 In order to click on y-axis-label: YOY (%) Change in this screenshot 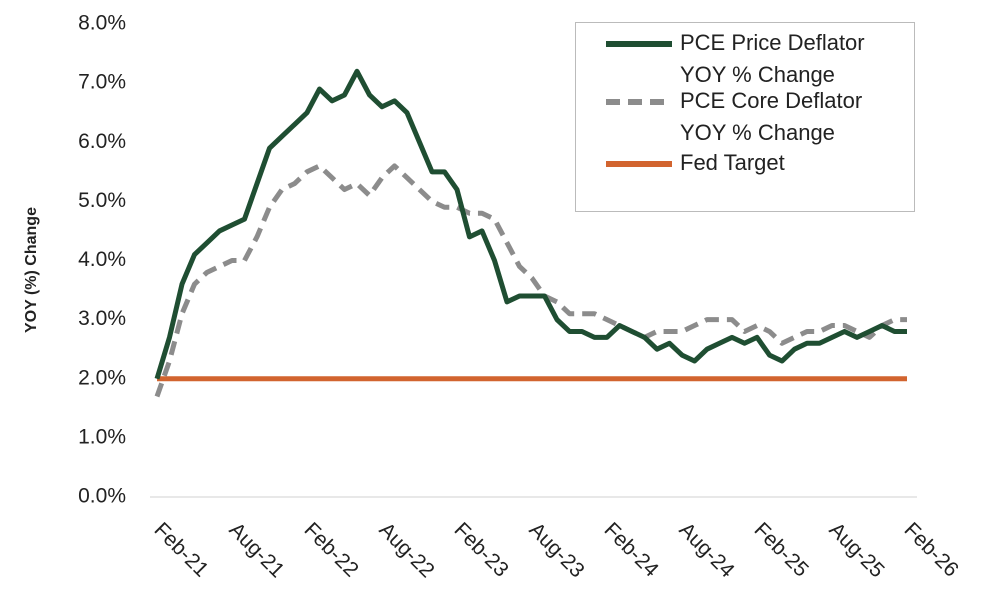, I will do `click(31, 270)`.